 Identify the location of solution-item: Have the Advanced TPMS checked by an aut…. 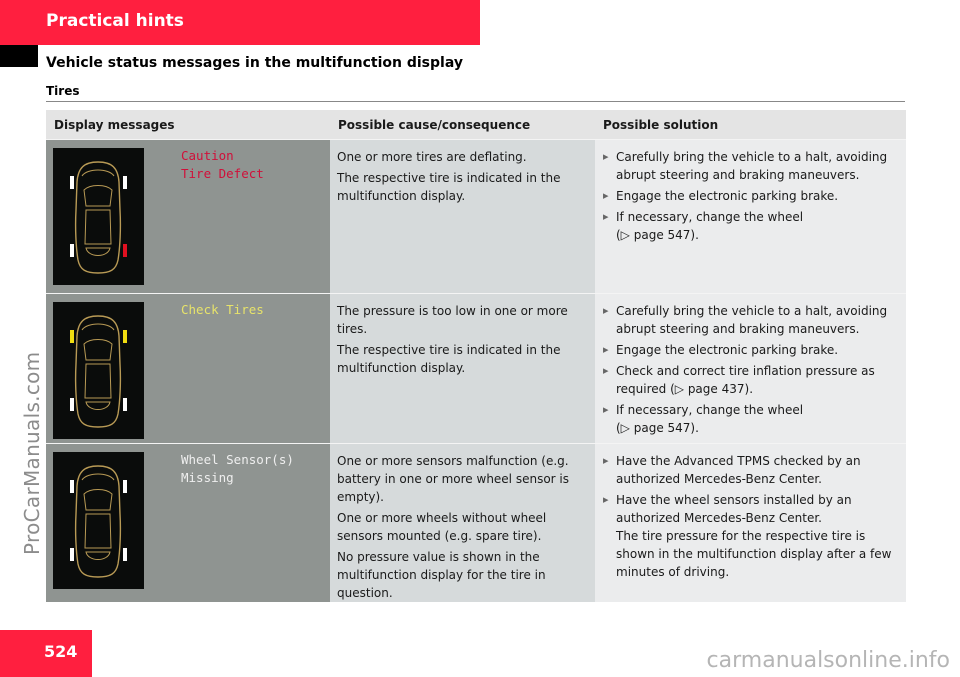
(751, 470).